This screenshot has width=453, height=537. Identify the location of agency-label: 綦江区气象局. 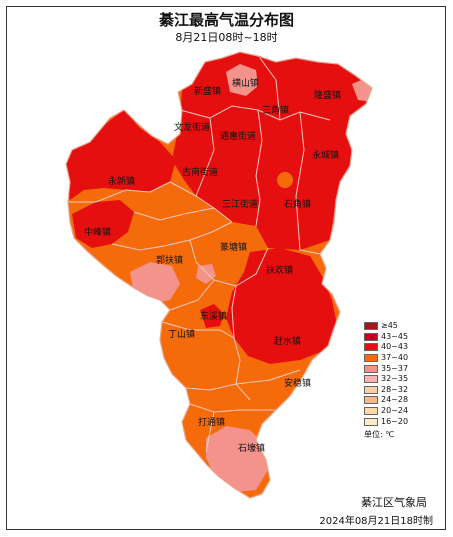
(394, 502).